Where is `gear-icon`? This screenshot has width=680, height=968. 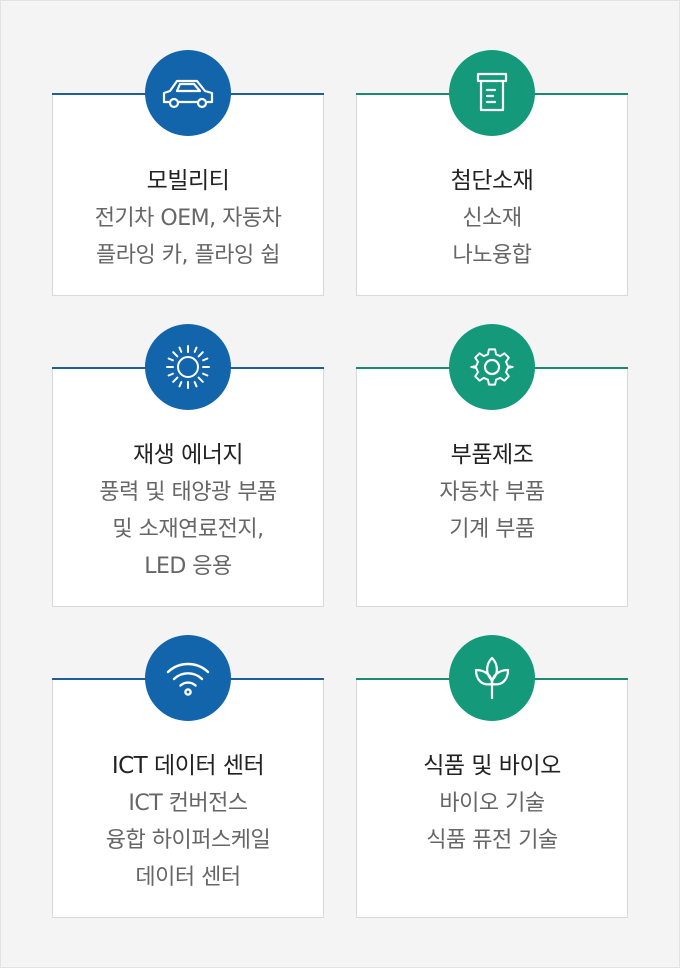
gear-icon is located at coordinates (492, 367).